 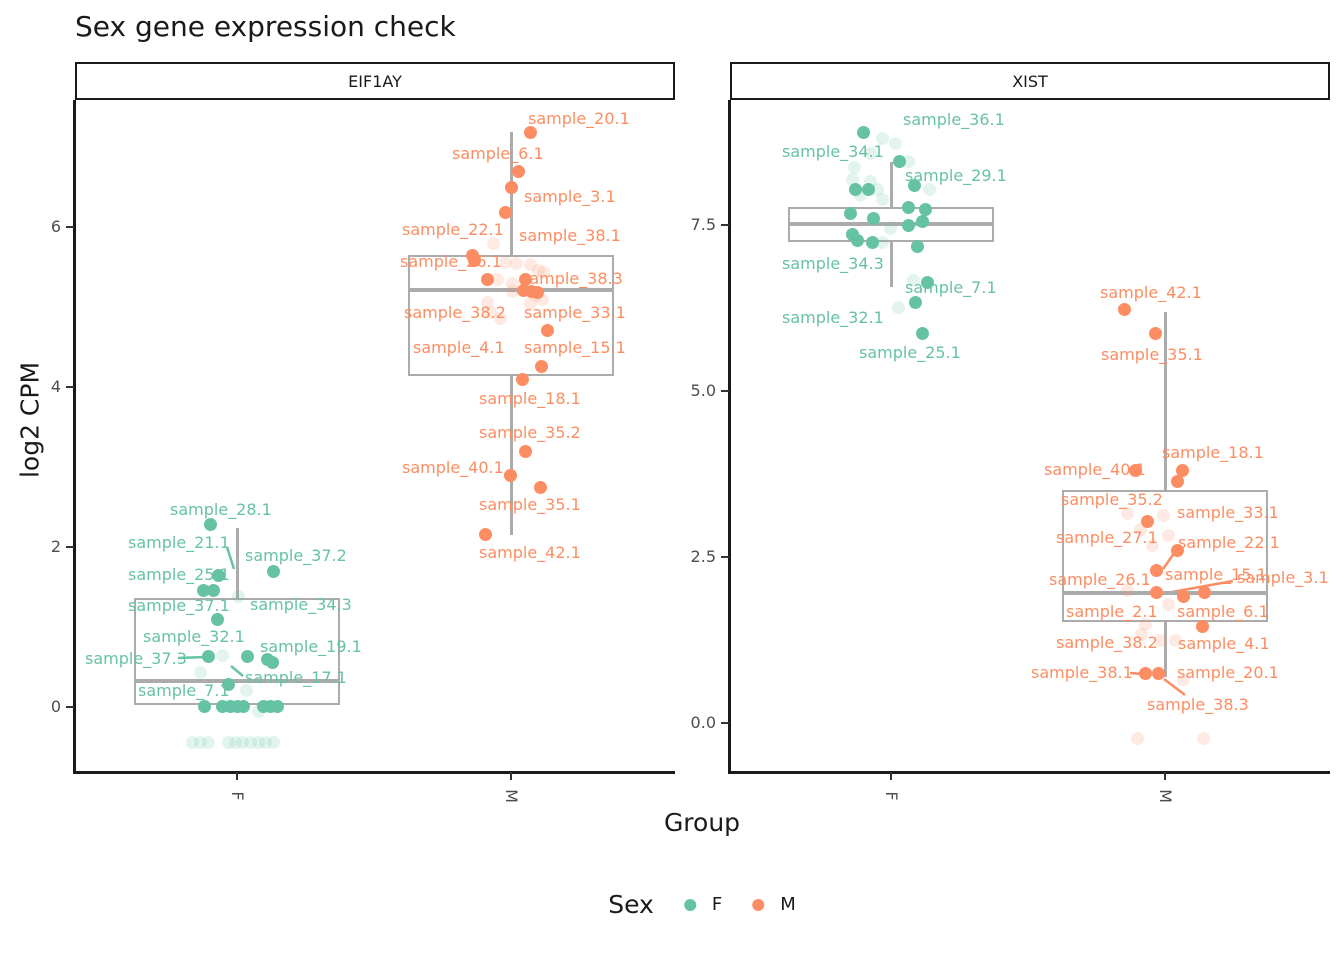 What do you see at coordinates (296, 678) in the screenshot?
I see `sample-label: sample_17.1` at bounding box center [296, 678].